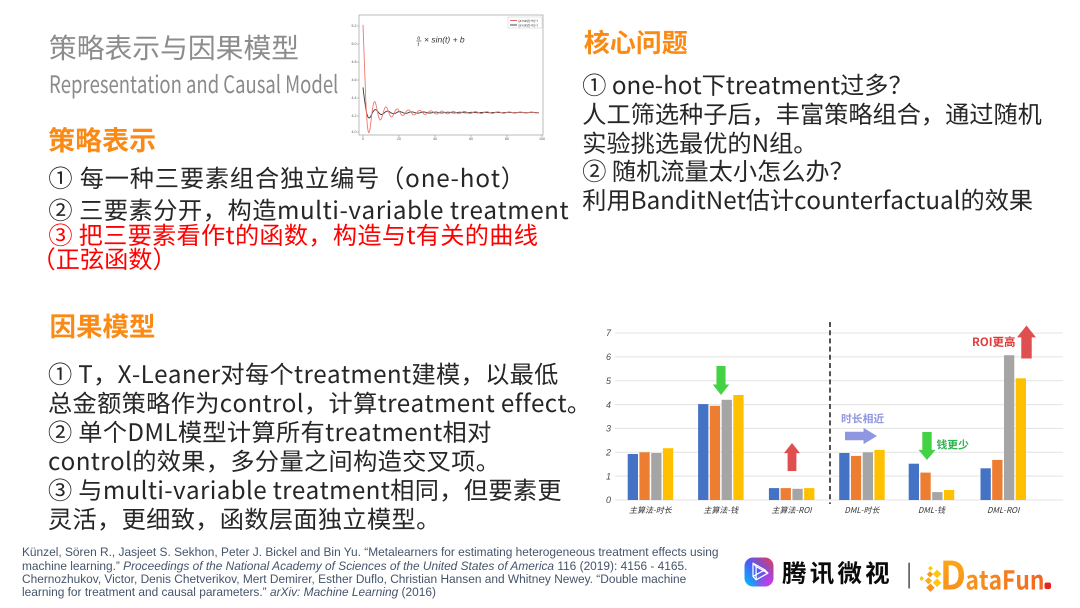 The width and height of the screenshot is (1080, 608). What do you see at coordinates (418, 39) in the screenshot?
I see `svg-text: a` at bounding box center [418, 39].